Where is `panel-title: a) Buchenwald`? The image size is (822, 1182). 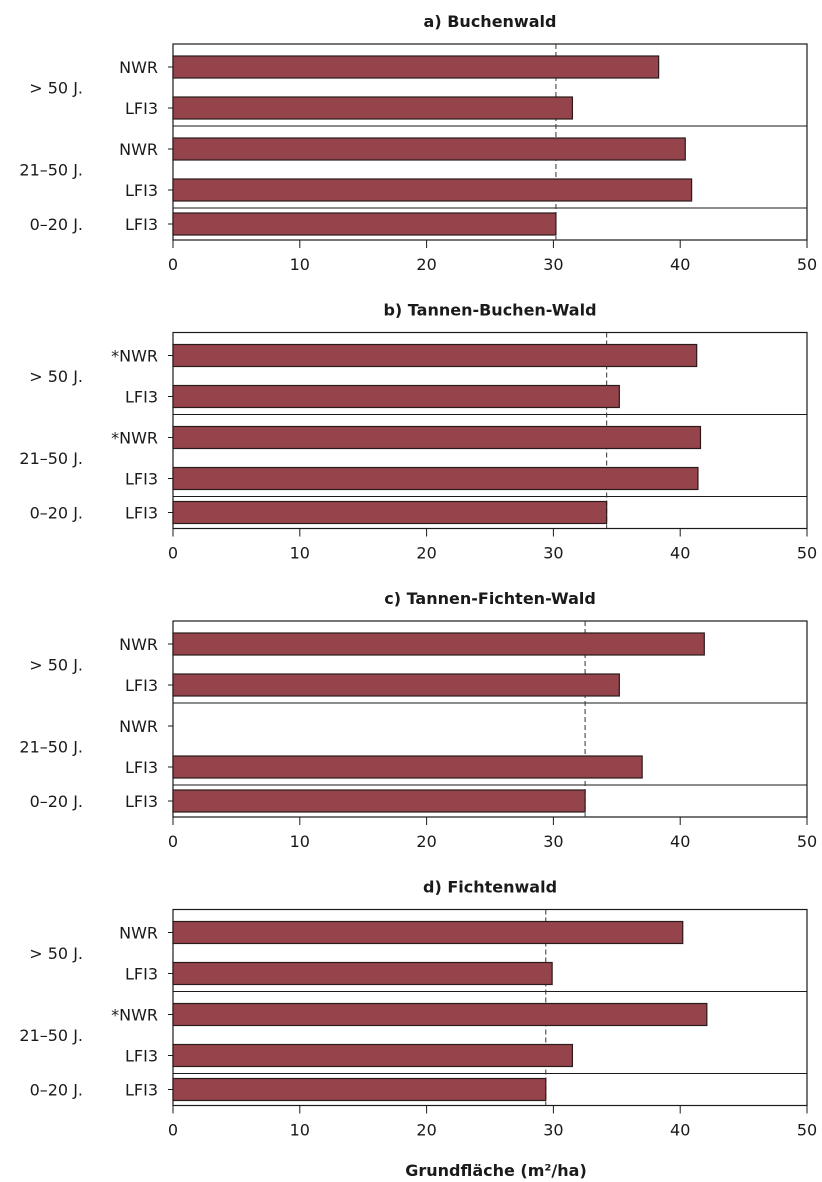
panel-title: a) Buchenwald is located at coordinates (490, 21).